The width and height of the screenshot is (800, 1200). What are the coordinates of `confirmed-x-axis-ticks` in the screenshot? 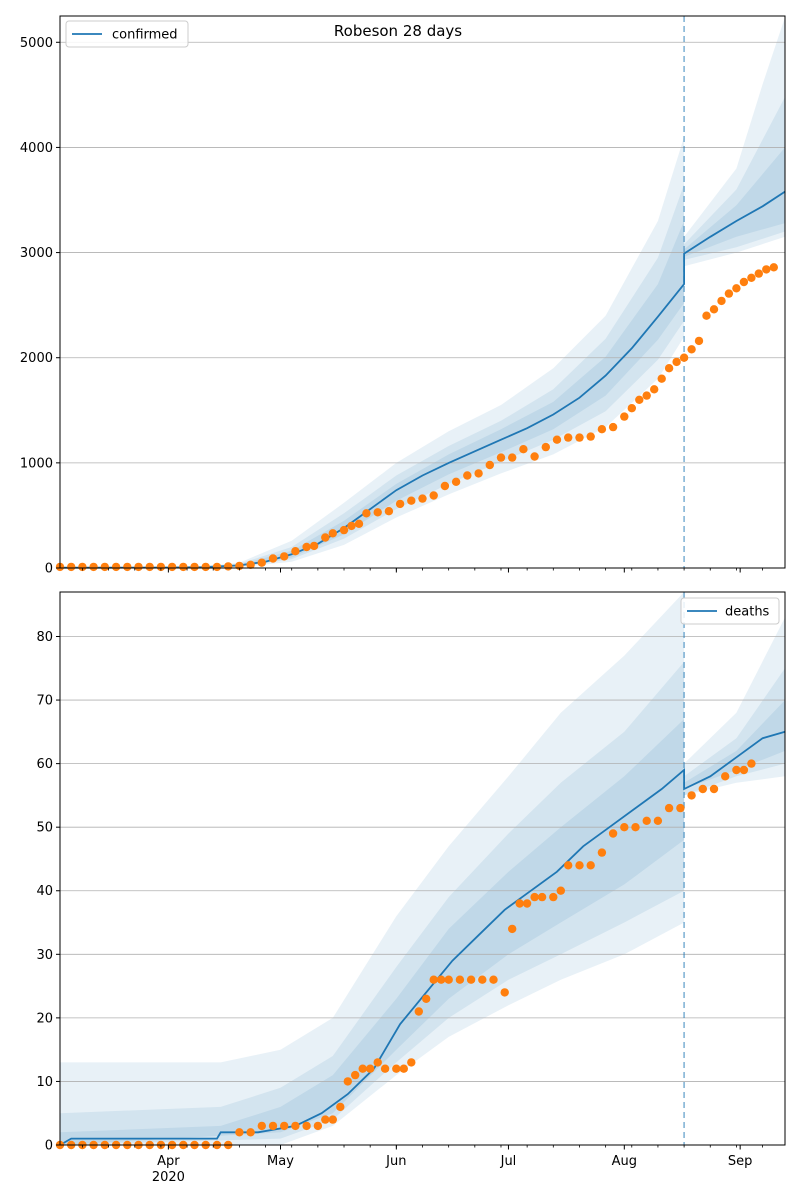 It's located at (422, 570).